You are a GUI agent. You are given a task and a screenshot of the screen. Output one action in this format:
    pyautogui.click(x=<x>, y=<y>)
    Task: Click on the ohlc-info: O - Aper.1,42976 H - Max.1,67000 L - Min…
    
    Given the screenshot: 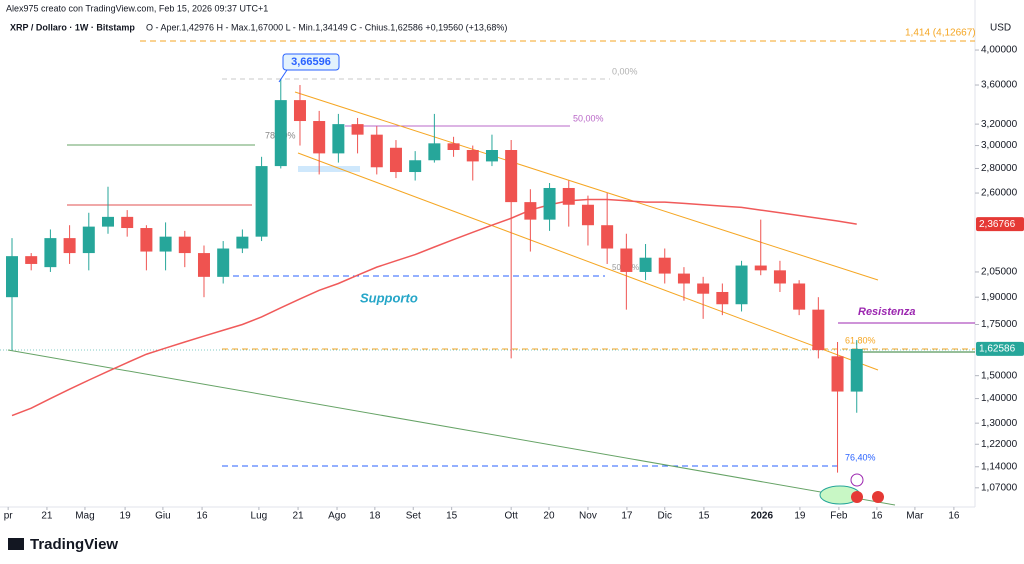 What is the action you would take?
    pyautogui.click(x=326, y=27)
    